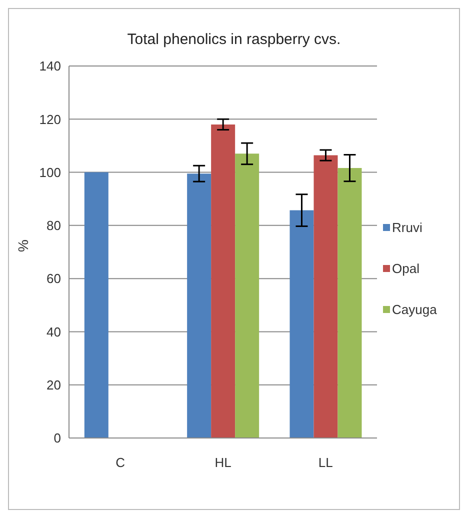 Image resolution: width=466 pixels, height=518 pixels. What do you see at coordinates (53, 332) in the screenshot?
I see `y-tick-label: 40` at bounding box center [53, 332].